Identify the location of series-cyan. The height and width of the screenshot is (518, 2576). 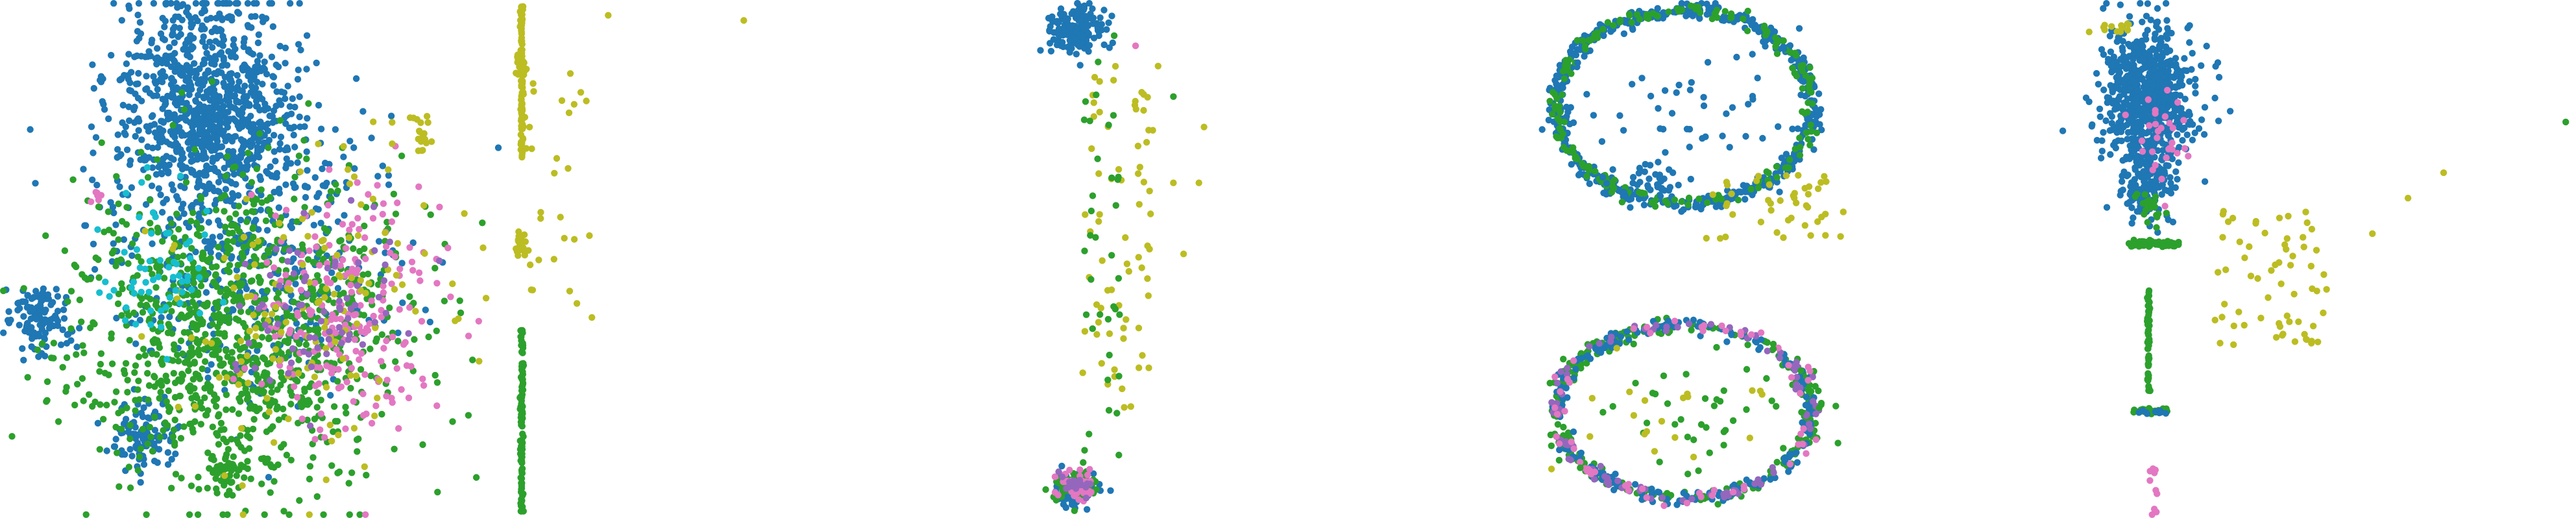
(160, 263).